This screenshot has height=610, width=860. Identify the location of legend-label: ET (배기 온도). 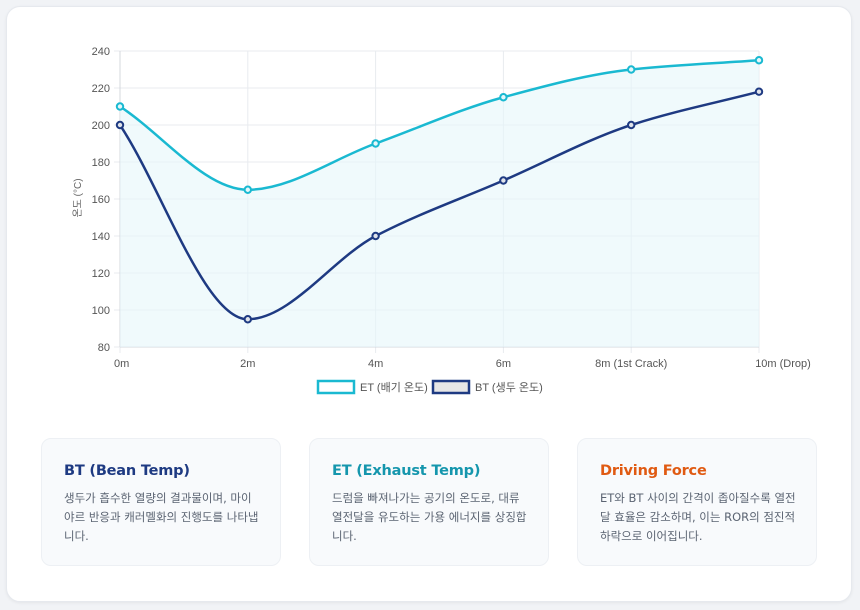
(394, 387).